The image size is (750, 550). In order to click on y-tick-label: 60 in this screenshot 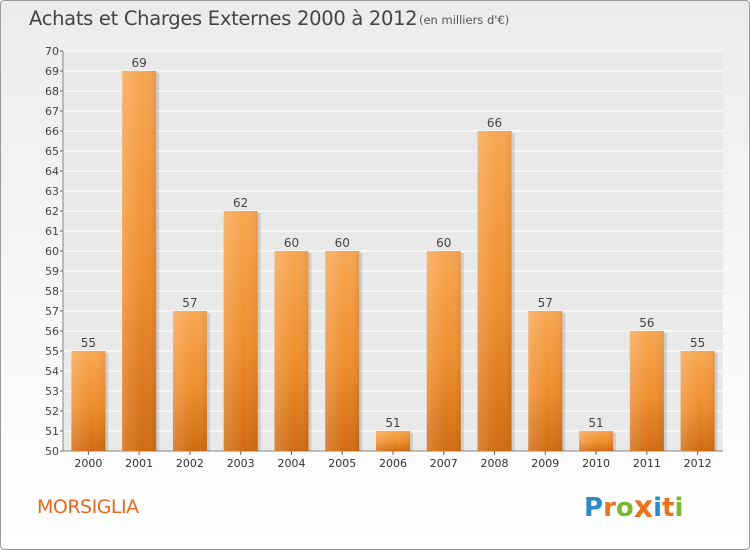, I will do `click(52, 251)`.